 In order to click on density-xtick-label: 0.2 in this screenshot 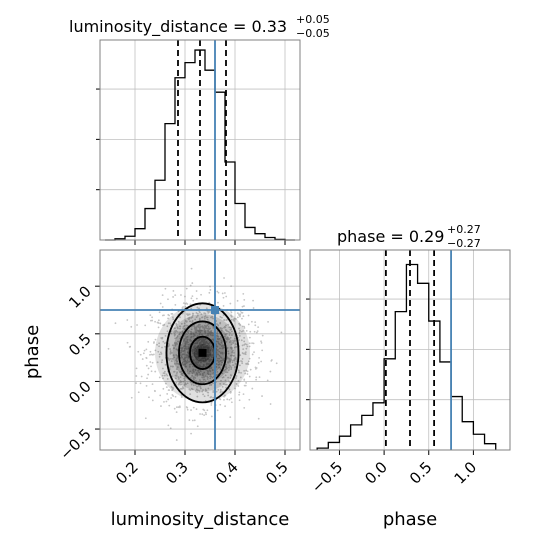, I will do `click(127, 473)`.